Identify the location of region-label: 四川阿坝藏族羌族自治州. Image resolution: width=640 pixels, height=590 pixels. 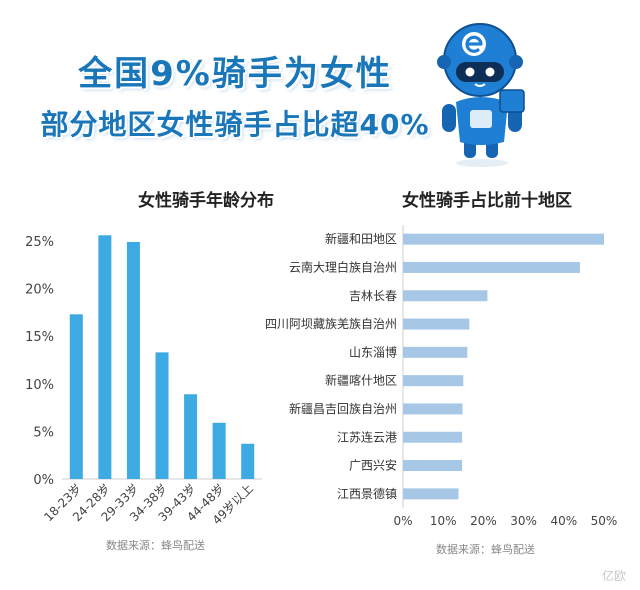
(331, 324).